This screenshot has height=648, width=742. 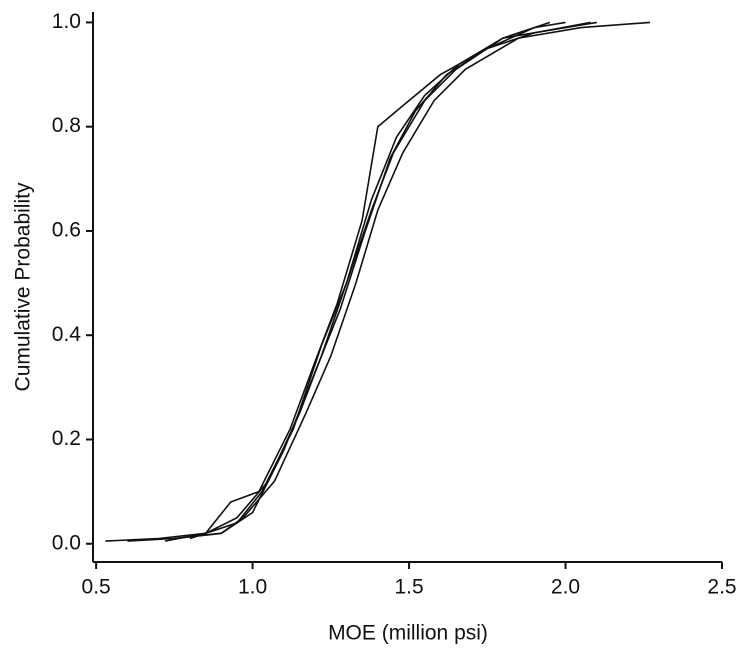 I want to click on y-axis-label: Cumulative Probability, so click(x=23, y=286).